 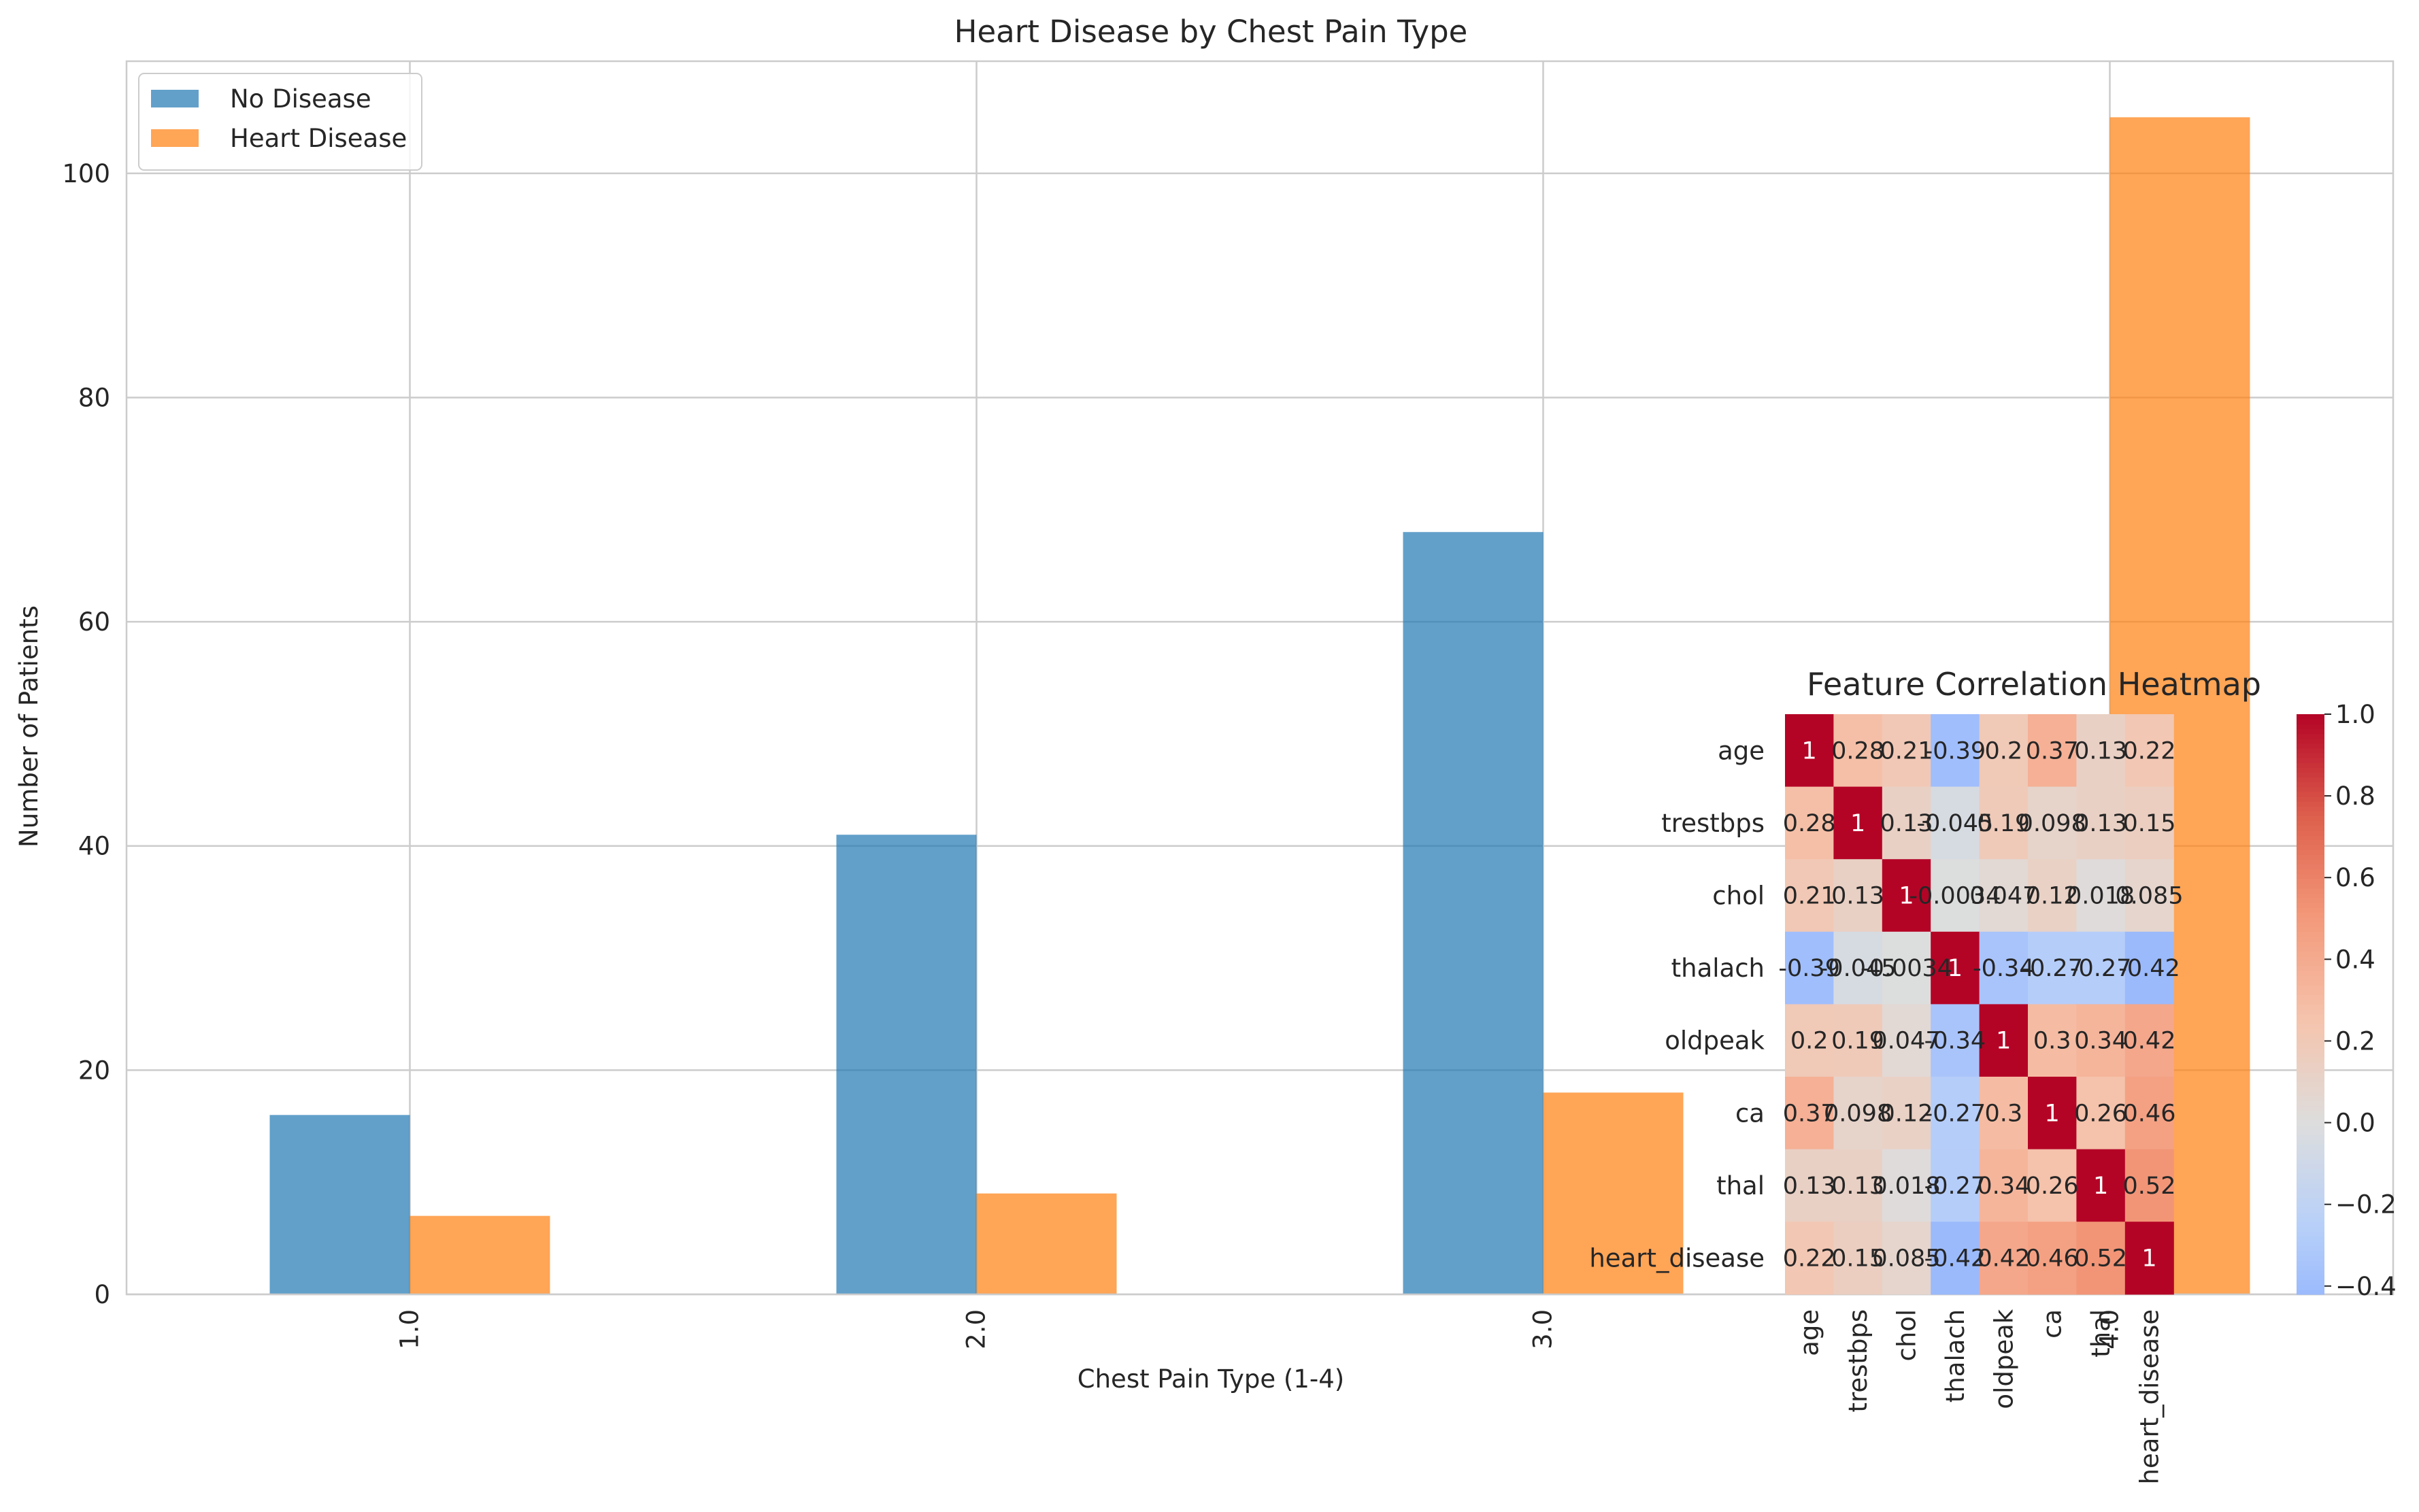 I want to click on colorbar-tick-label: 0.6, so click(x=2355, y=877).